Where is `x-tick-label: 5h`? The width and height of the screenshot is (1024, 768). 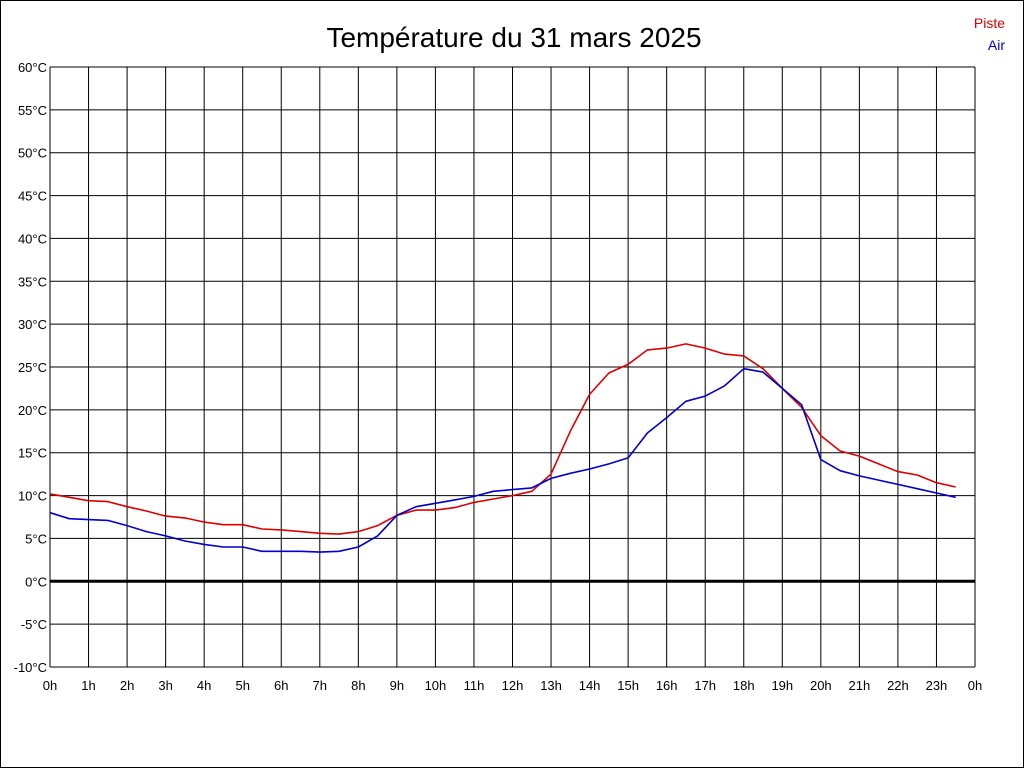
x-tick-label: 5h is located at coordinates (242, 685).